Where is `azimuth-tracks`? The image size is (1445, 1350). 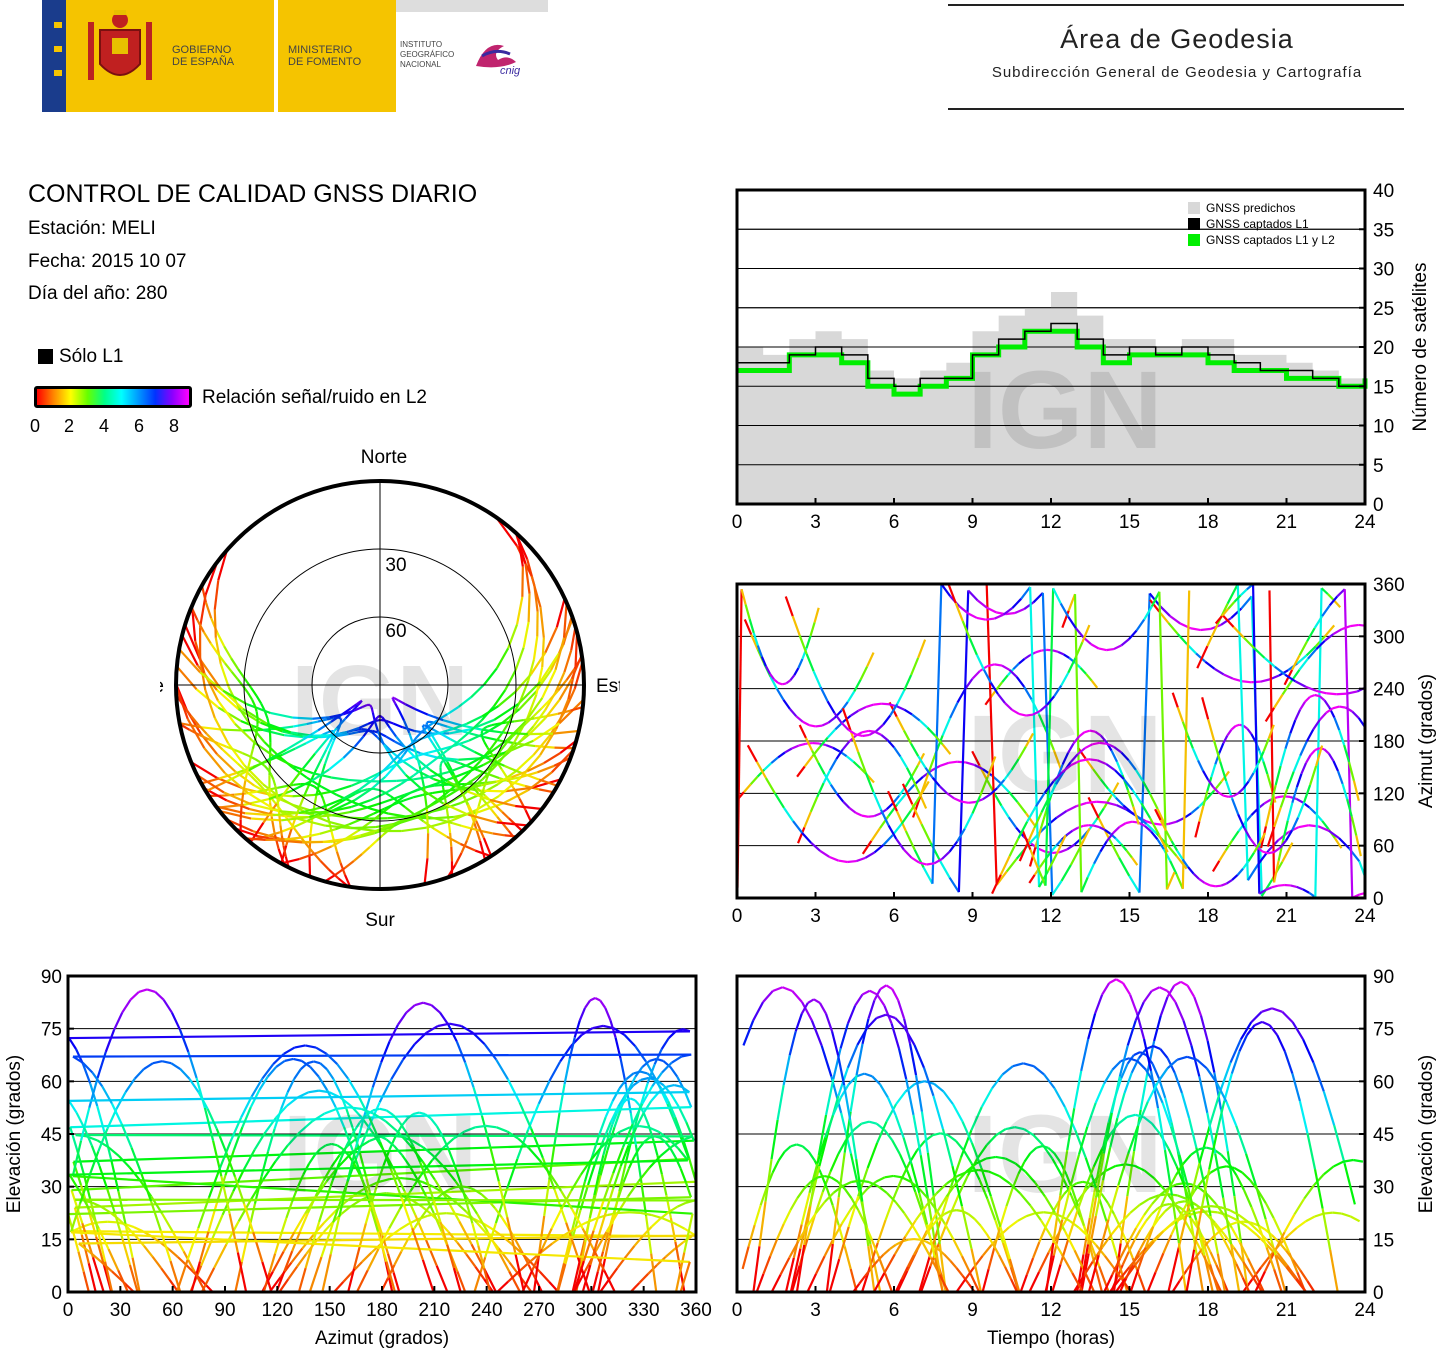 azimuth-tracks is located at coordinates (1051, 741).